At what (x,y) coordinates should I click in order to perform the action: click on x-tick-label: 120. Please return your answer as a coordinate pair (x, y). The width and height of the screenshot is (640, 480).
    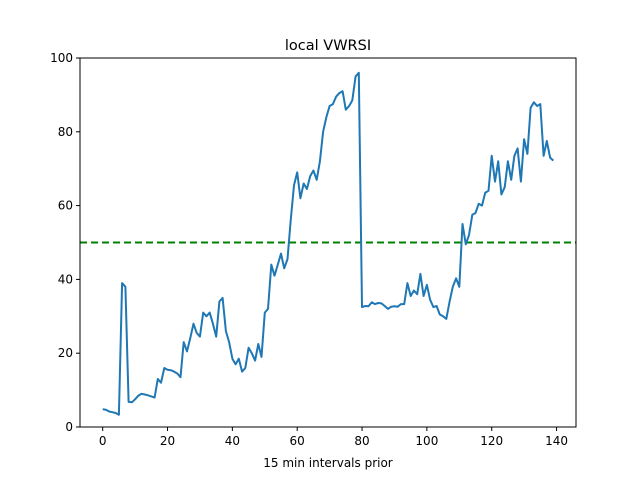
    Looking at the image, I should click on (491, 441).